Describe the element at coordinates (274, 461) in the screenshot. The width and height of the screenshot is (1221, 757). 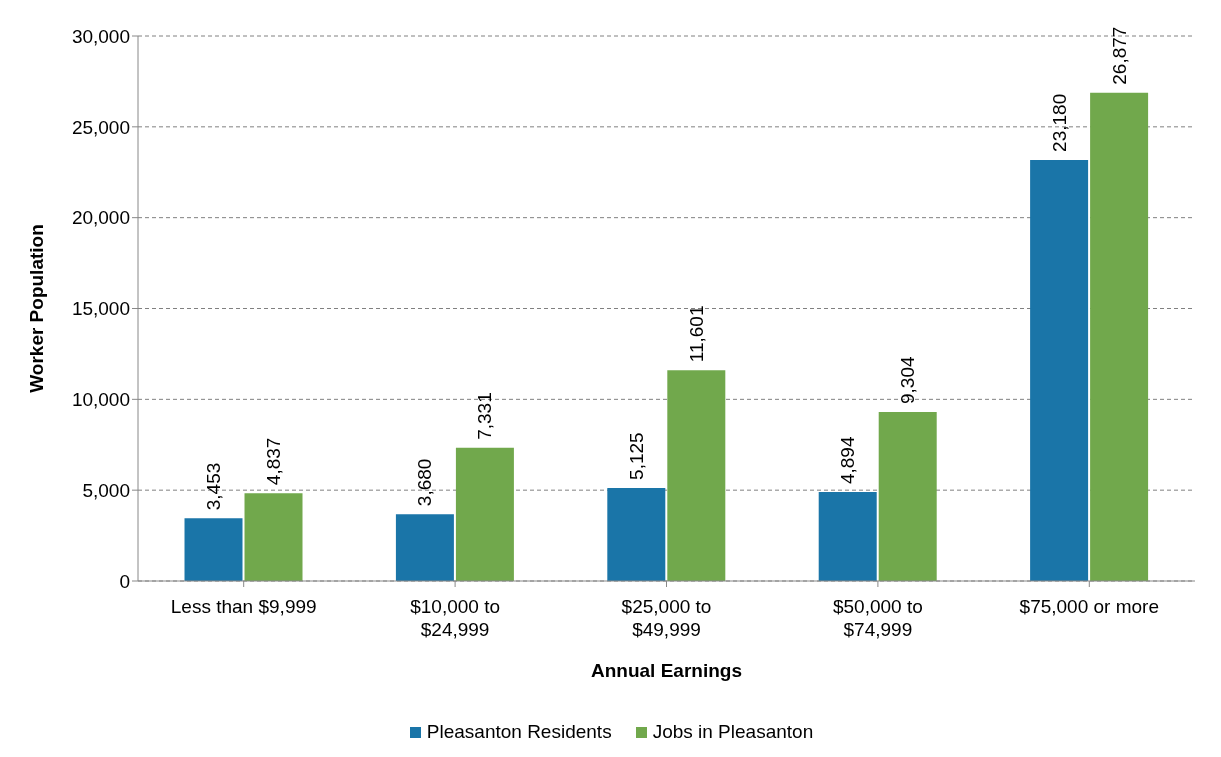
I see `data-label: 4,837` at that location.